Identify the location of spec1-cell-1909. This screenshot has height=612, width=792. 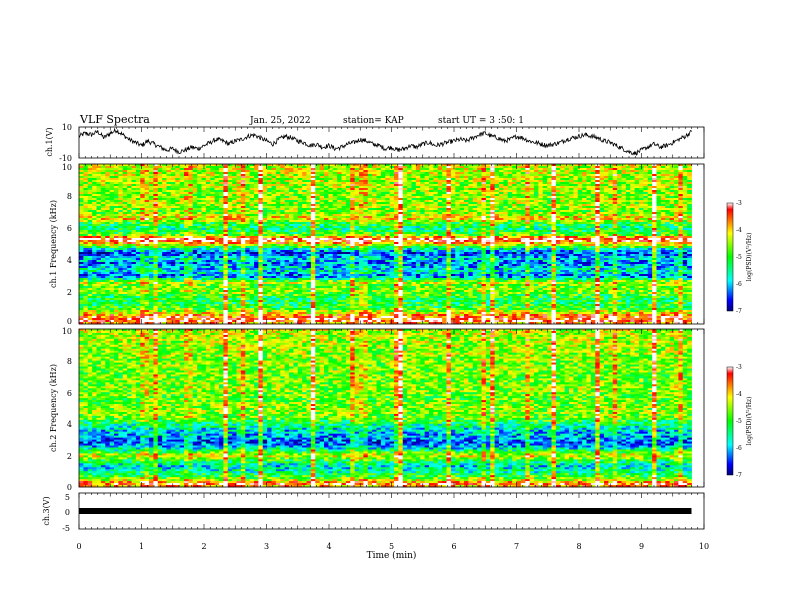
(471, 191).